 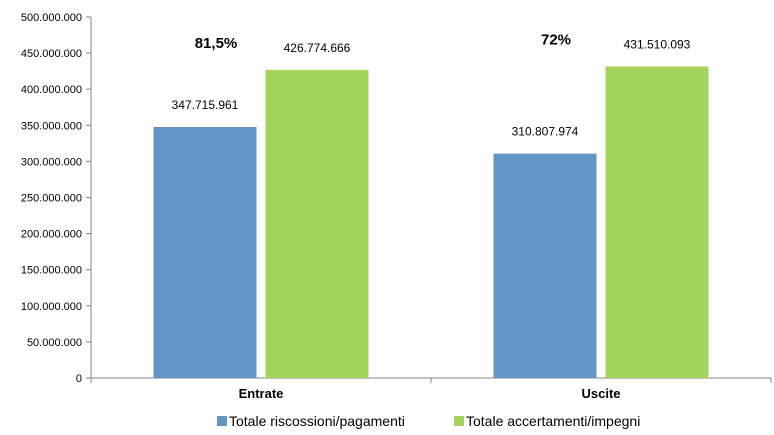 What do you see at coordinates (51, 54) in the screenshot?
I see `y-tick-label: 450.000.000` at bounding box center [51, 54].